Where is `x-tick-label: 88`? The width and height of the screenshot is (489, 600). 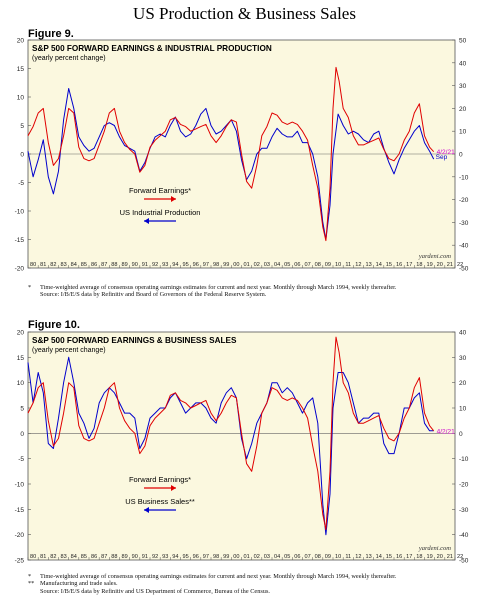
x-tick-label: 88 is located at coordinates (114, 557).